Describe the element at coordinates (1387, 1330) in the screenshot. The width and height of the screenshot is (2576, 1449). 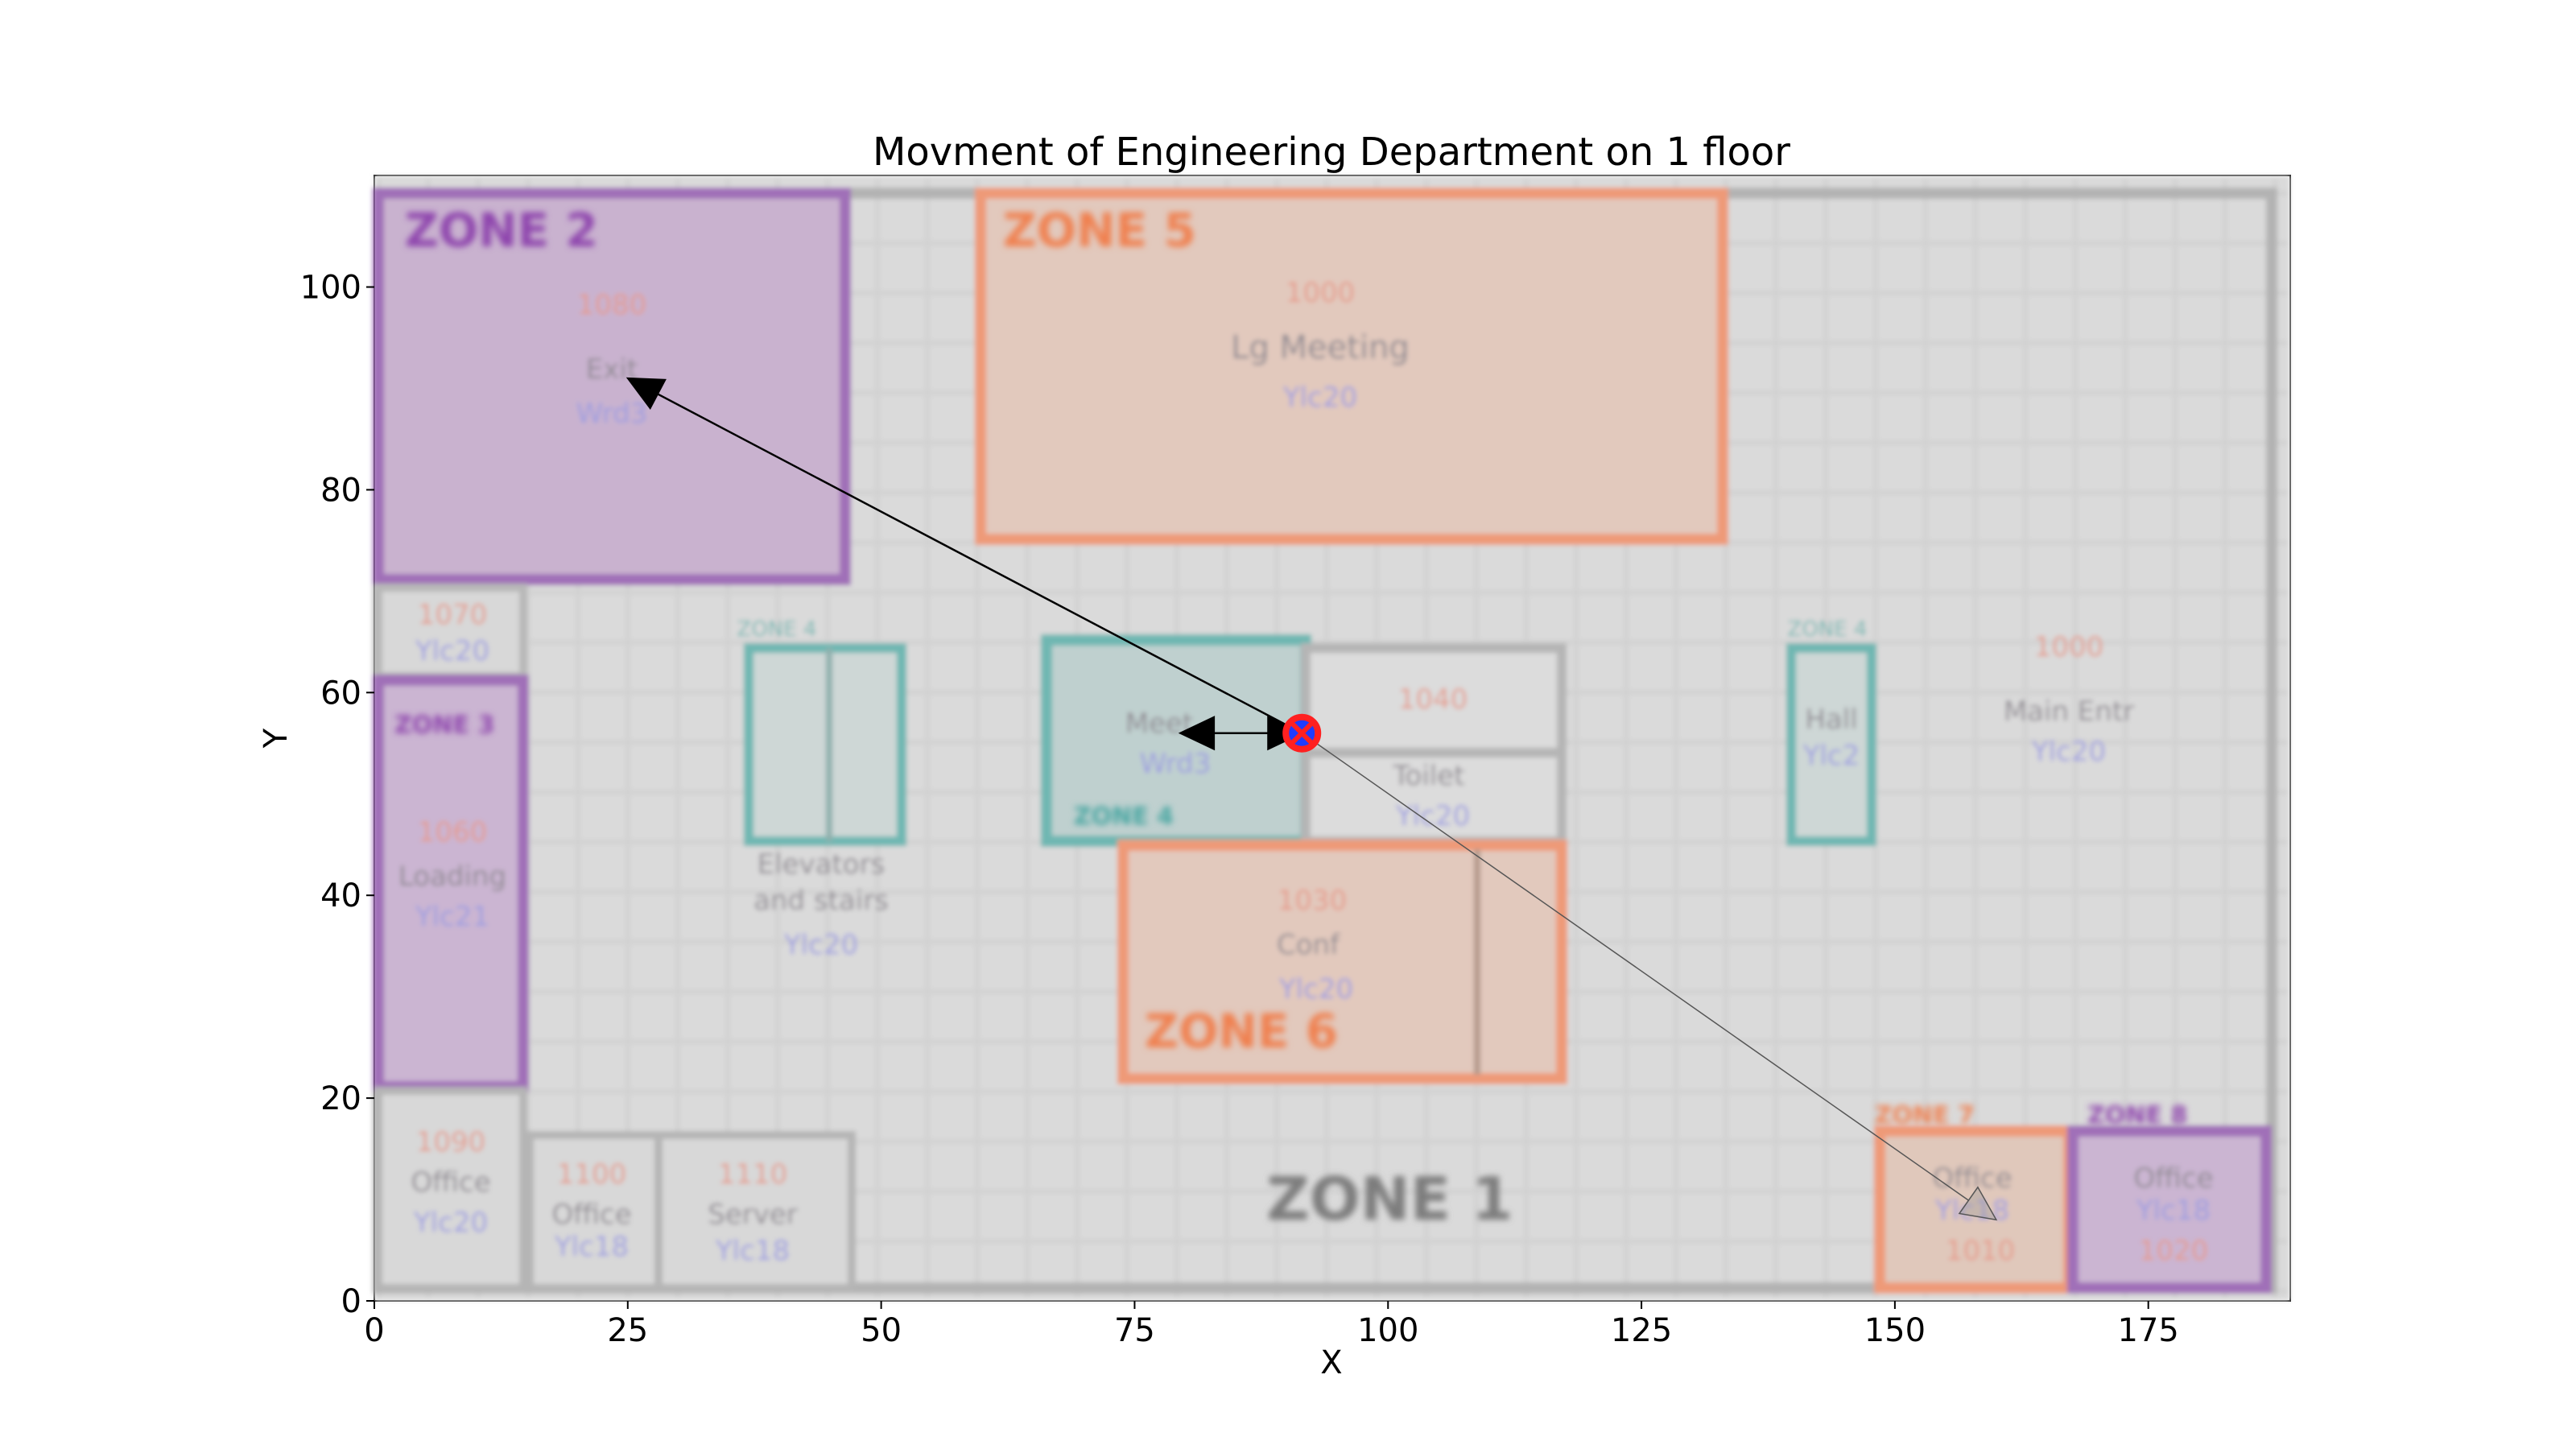
I see `x-tick-label: 100` at that location.